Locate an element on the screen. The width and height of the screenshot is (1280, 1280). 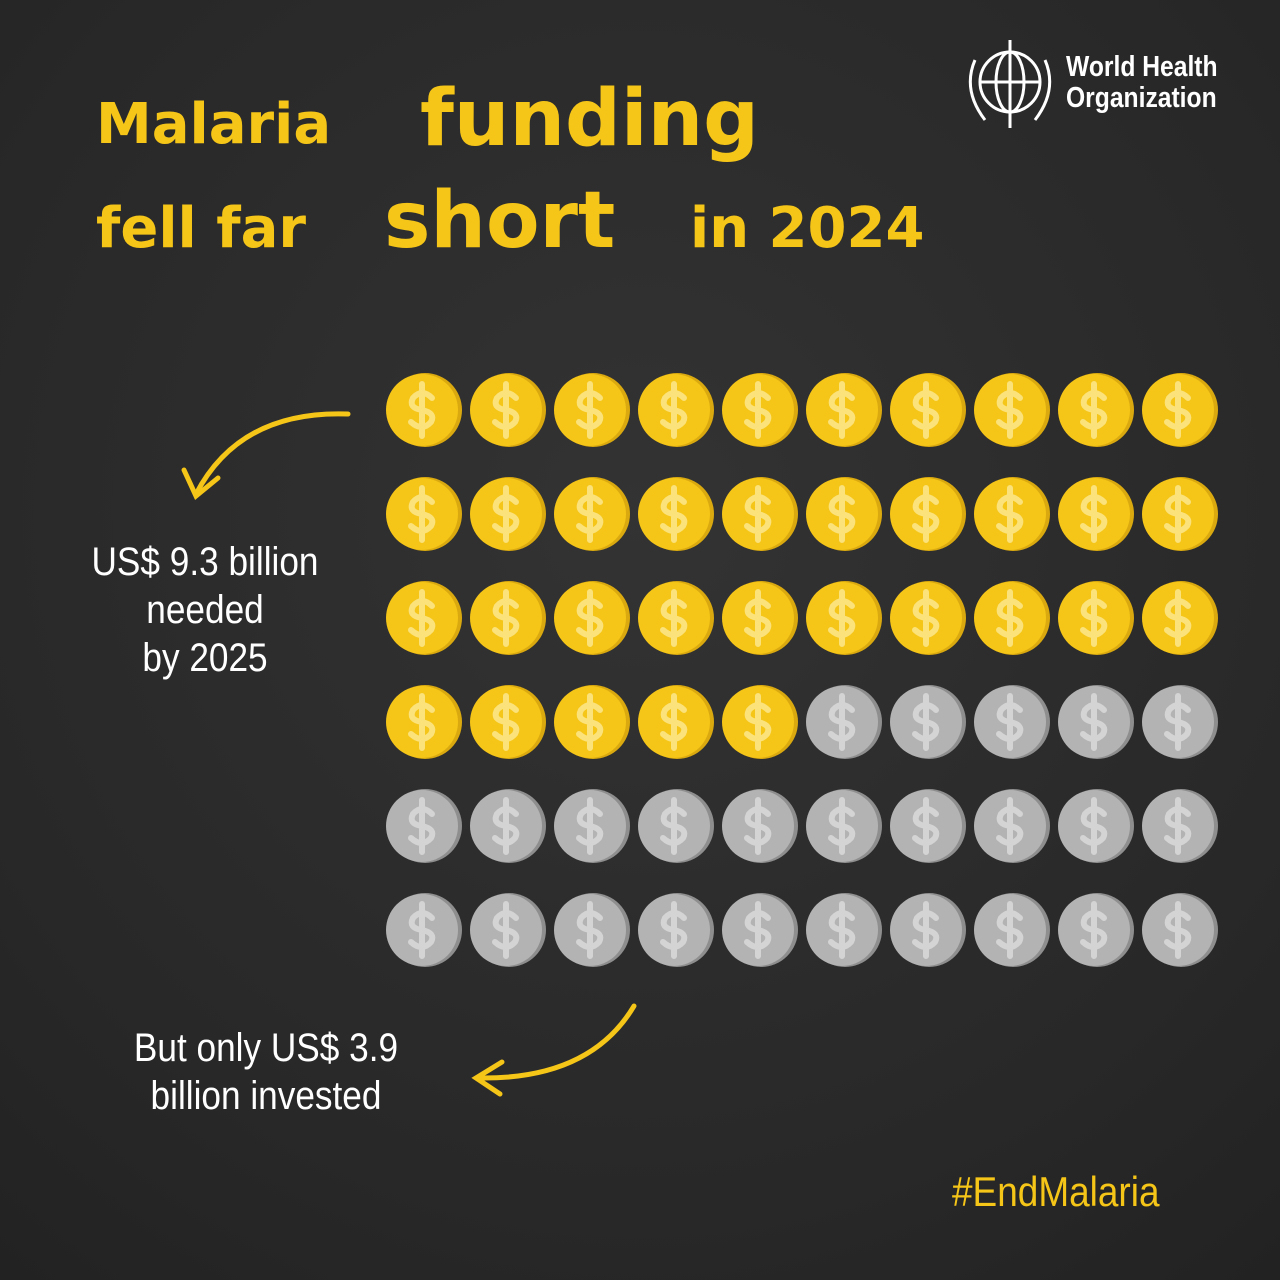
logo-line: World Health is located at coordinates (1142, 67).